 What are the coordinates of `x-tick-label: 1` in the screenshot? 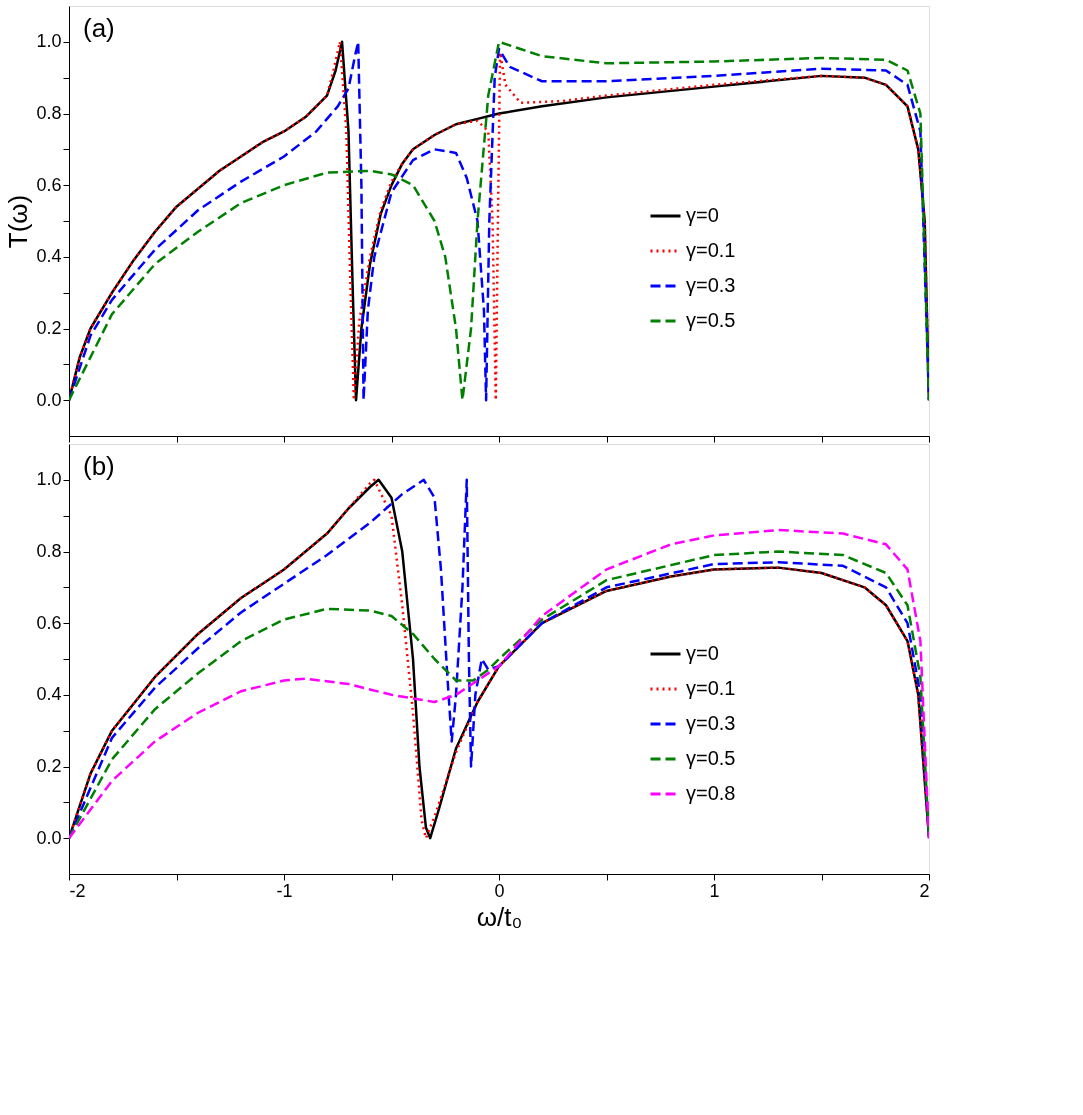 It's located at (714, 890).